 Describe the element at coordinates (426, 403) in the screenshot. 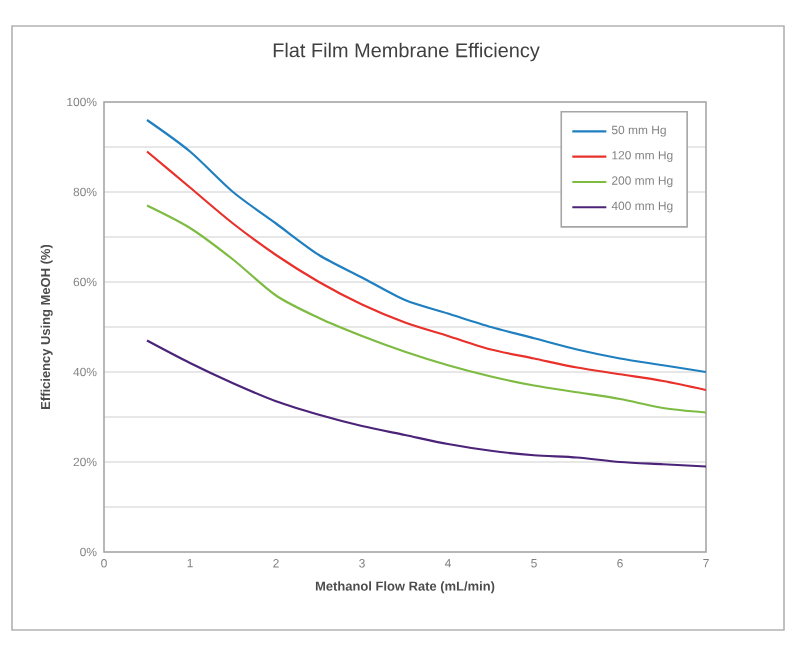

I see `line-series` at that location.